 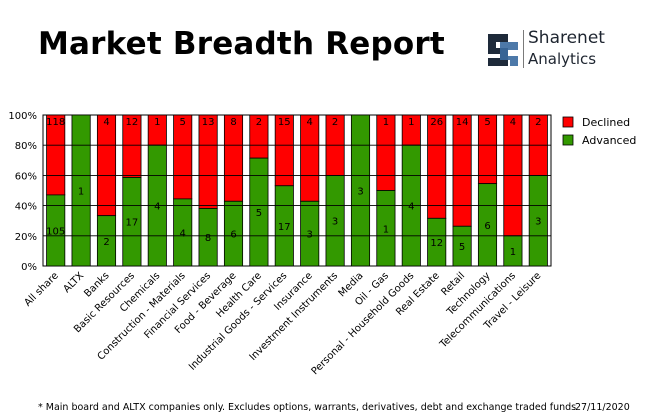 What do you see at coordinates (462, 122) in the screenshot?
I see `data-label-declined: 14` at bounding box center [462, 122].